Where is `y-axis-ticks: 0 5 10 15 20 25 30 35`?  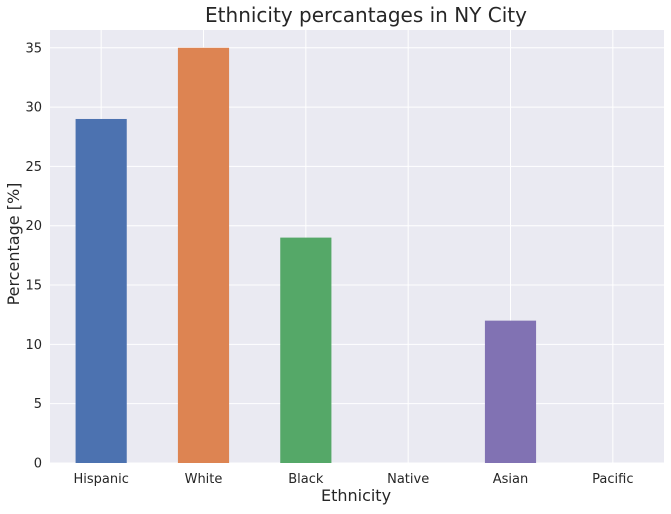 y-axis-ticks: 0 5 10 15 20 25 30 35 is located at coordinates (33, 256).